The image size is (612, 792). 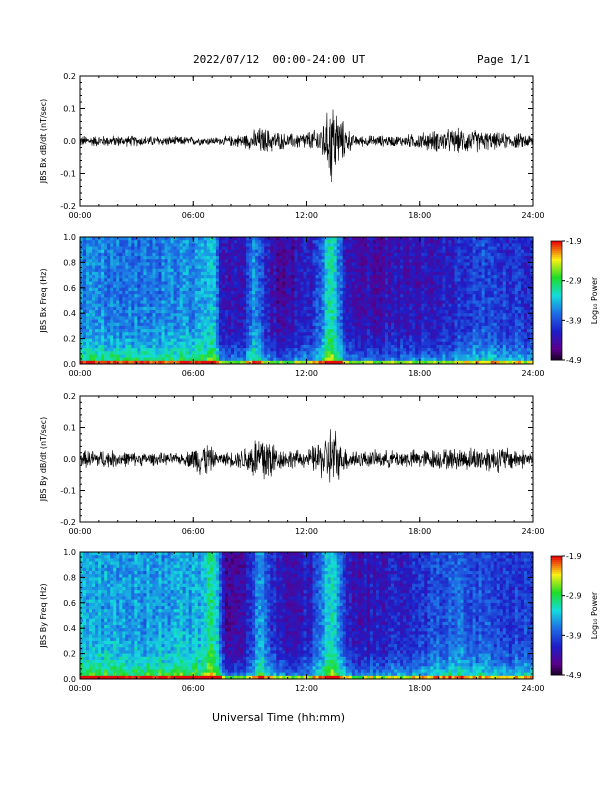 I want to click on y-tick-label: -0.2, so click(x=68, y=206).